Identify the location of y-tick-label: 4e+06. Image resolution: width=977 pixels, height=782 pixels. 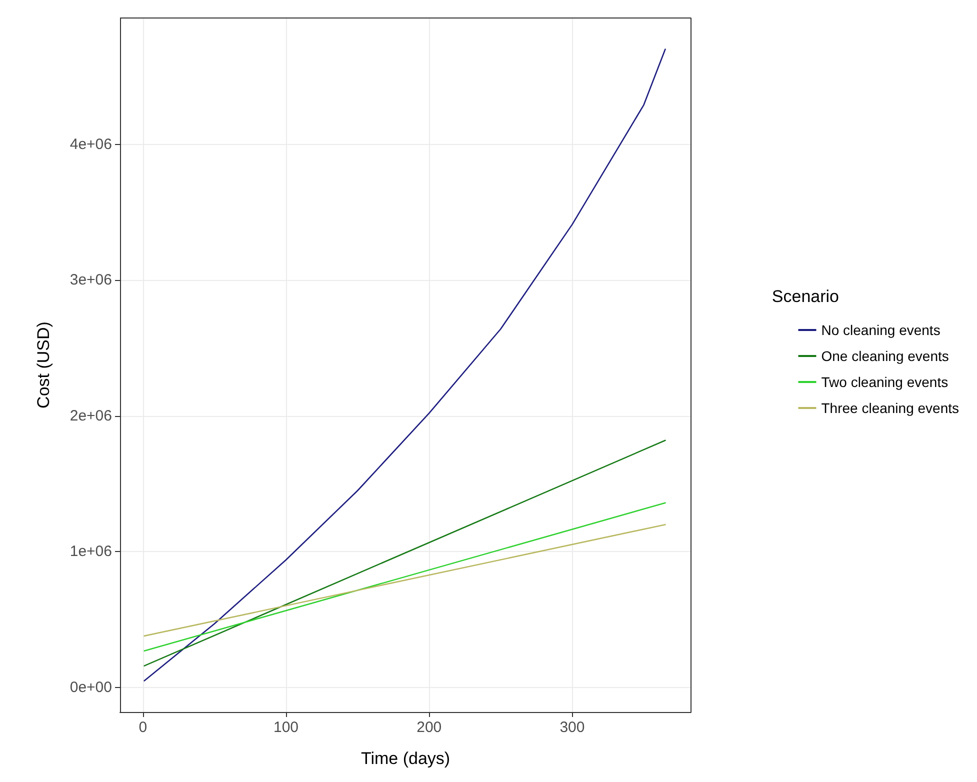
(91, 144).